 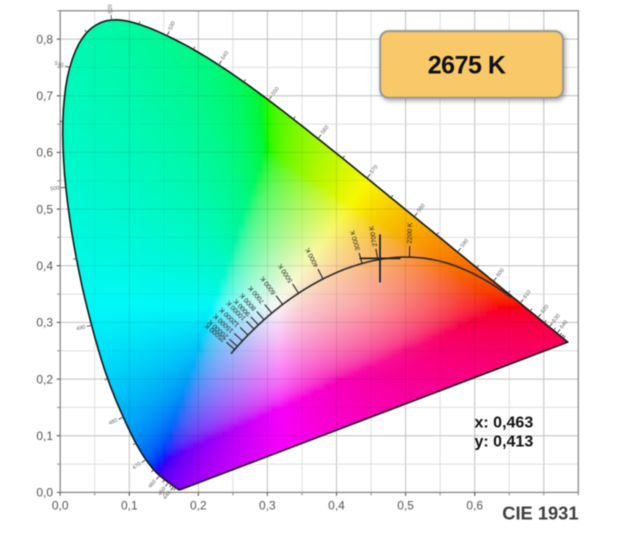 What do you see at coordinates (373, 236) in the screenshot?
I see `svg-text: 2700 K` at bounding box center [373, 236].